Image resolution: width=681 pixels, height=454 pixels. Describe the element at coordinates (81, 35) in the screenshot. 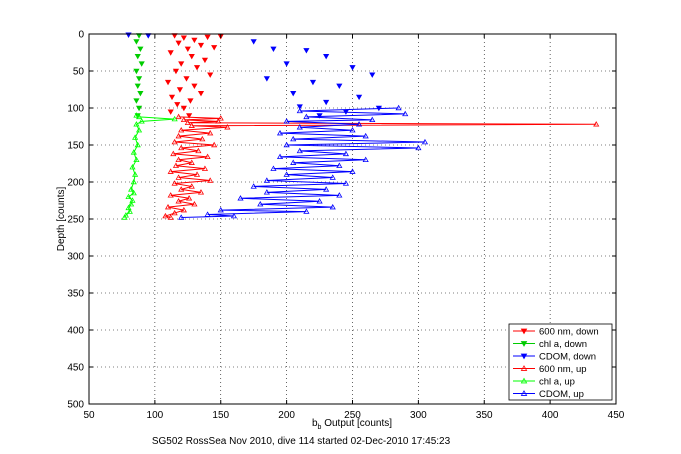

I see `y-tick-label: 0` at that location.